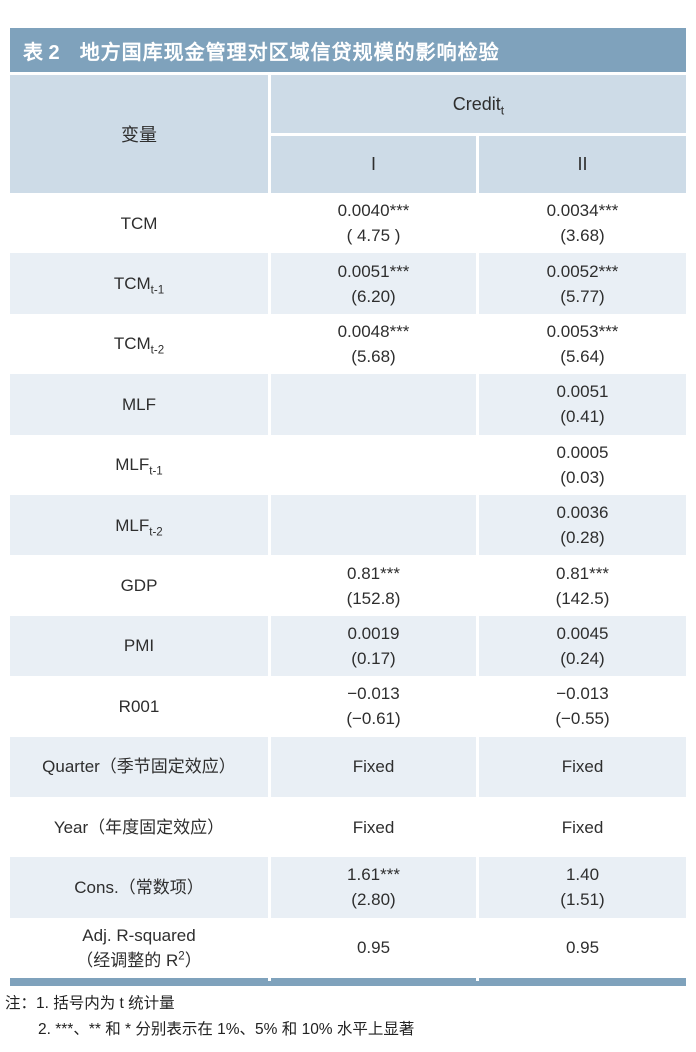 This screenshot has height=1052, width=696. What do you see at coordinates (582, 331) in the screenshot?
I see `coefficient-value: 0.0053***` at bounding box center [582, 331].